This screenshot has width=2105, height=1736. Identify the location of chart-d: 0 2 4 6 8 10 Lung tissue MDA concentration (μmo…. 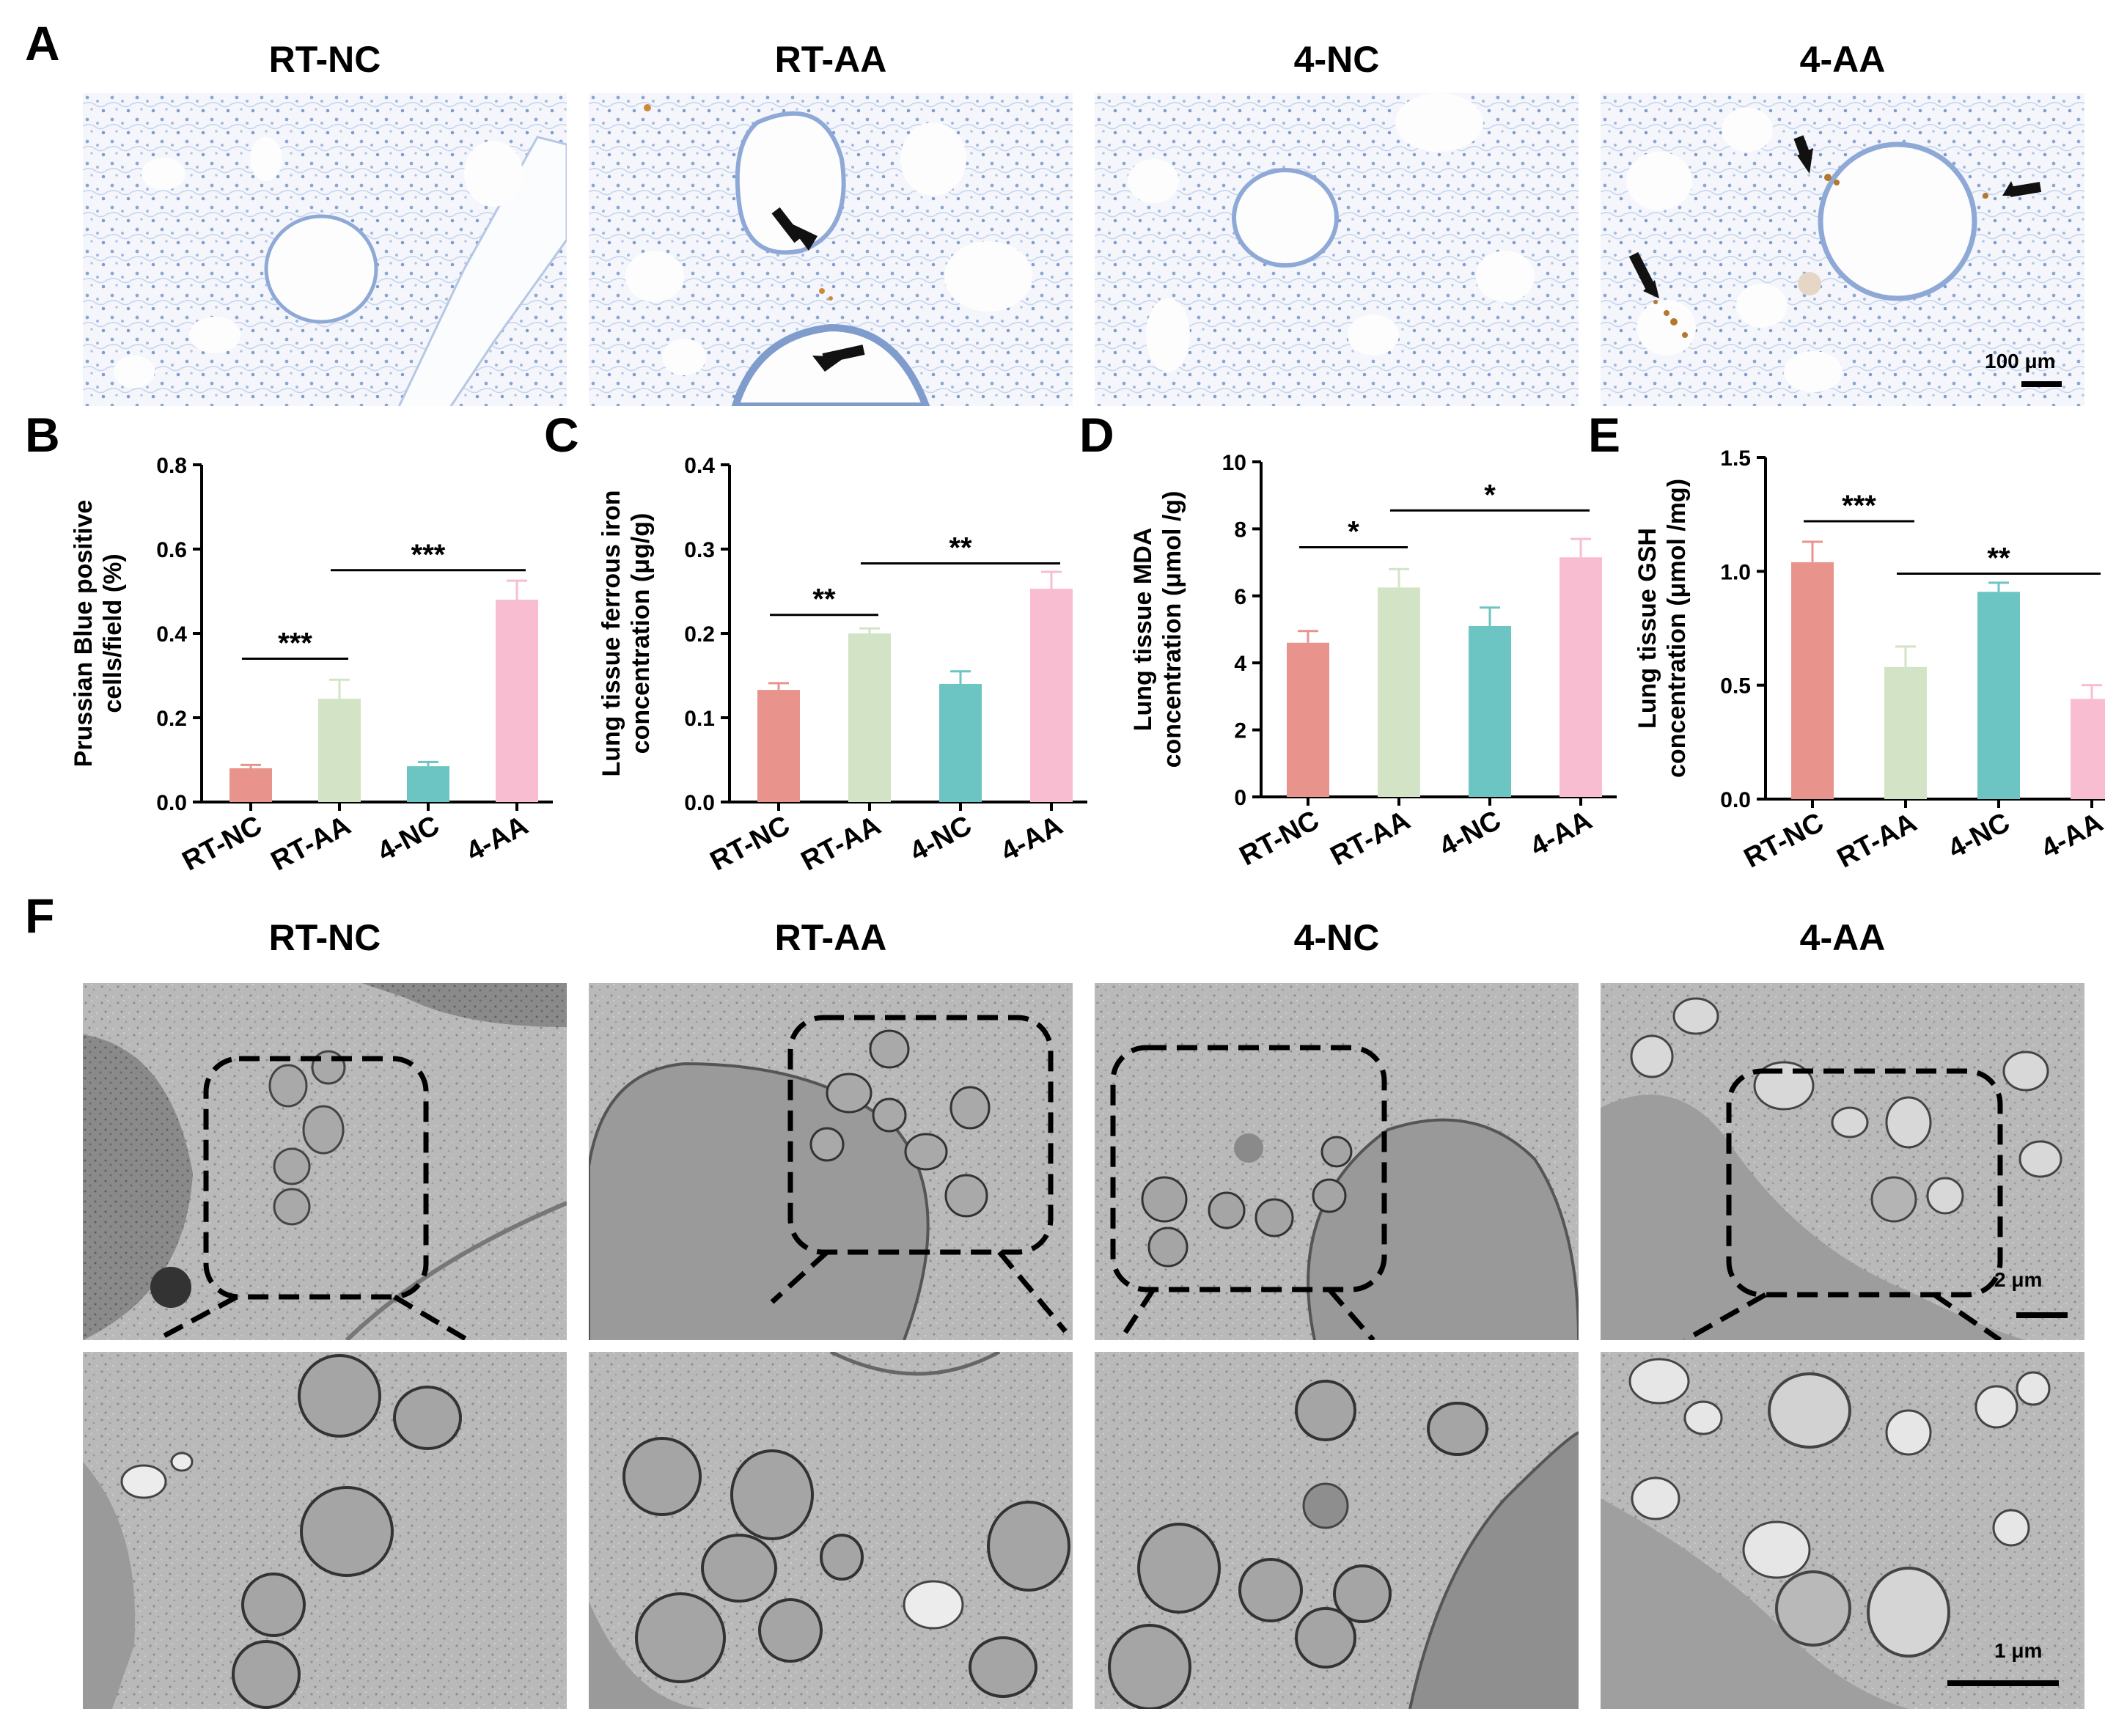
(1345, 676).